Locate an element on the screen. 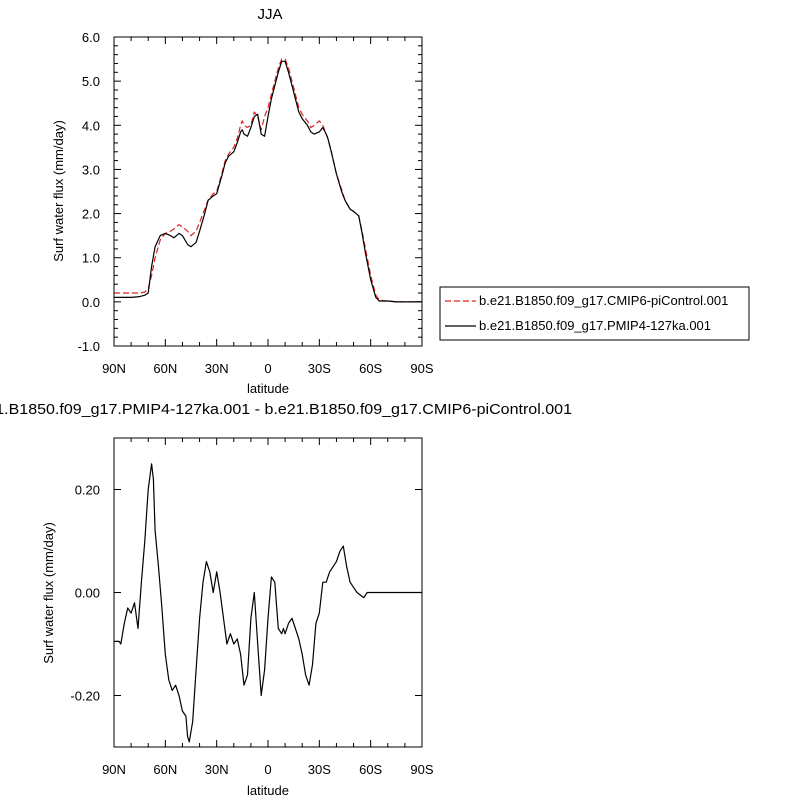 The height and width of the screenshot is (800, 800). bottom-x-axis-title: latitude is located at coordinates (268, 790).